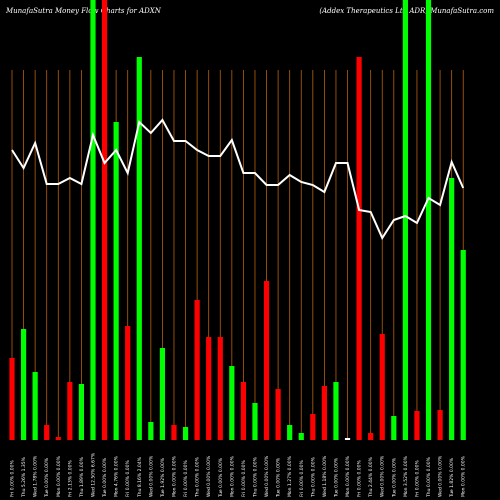 The image size is (500, 500). What do you see at coordinates (24, 477) in the screenshot?
I see `x-tick-label: Thu 5.26% 1.35%` at bounding box center [24, 477].